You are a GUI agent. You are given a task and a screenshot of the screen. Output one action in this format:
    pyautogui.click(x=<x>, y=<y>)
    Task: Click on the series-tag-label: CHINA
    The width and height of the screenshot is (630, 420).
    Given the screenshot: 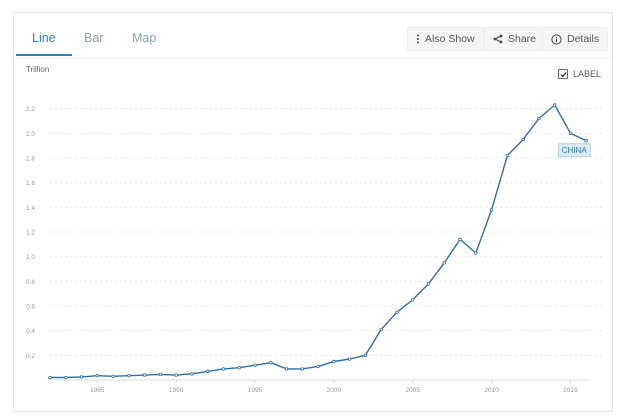 What is the action you would take?
    pyautogui.click(x=575, y=150)
    